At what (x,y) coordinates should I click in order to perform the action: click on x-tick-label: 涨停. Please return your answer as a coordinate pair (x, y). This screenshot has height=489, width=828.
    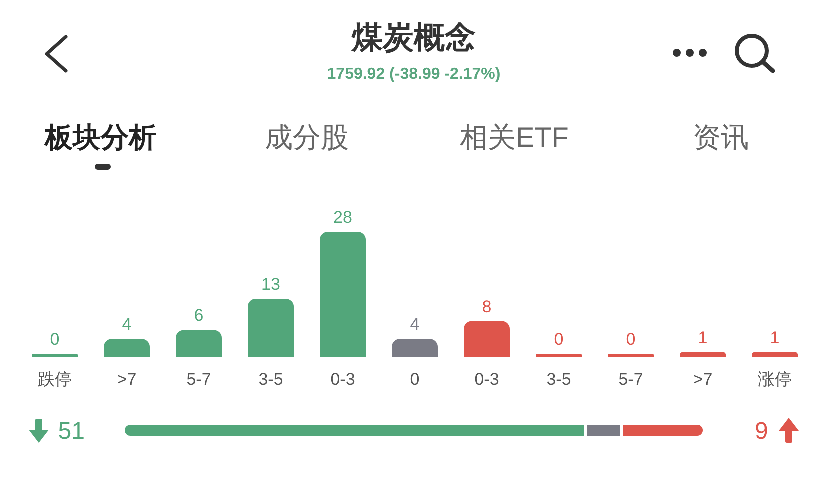
    Looking at the image, I should click on (775, 380).